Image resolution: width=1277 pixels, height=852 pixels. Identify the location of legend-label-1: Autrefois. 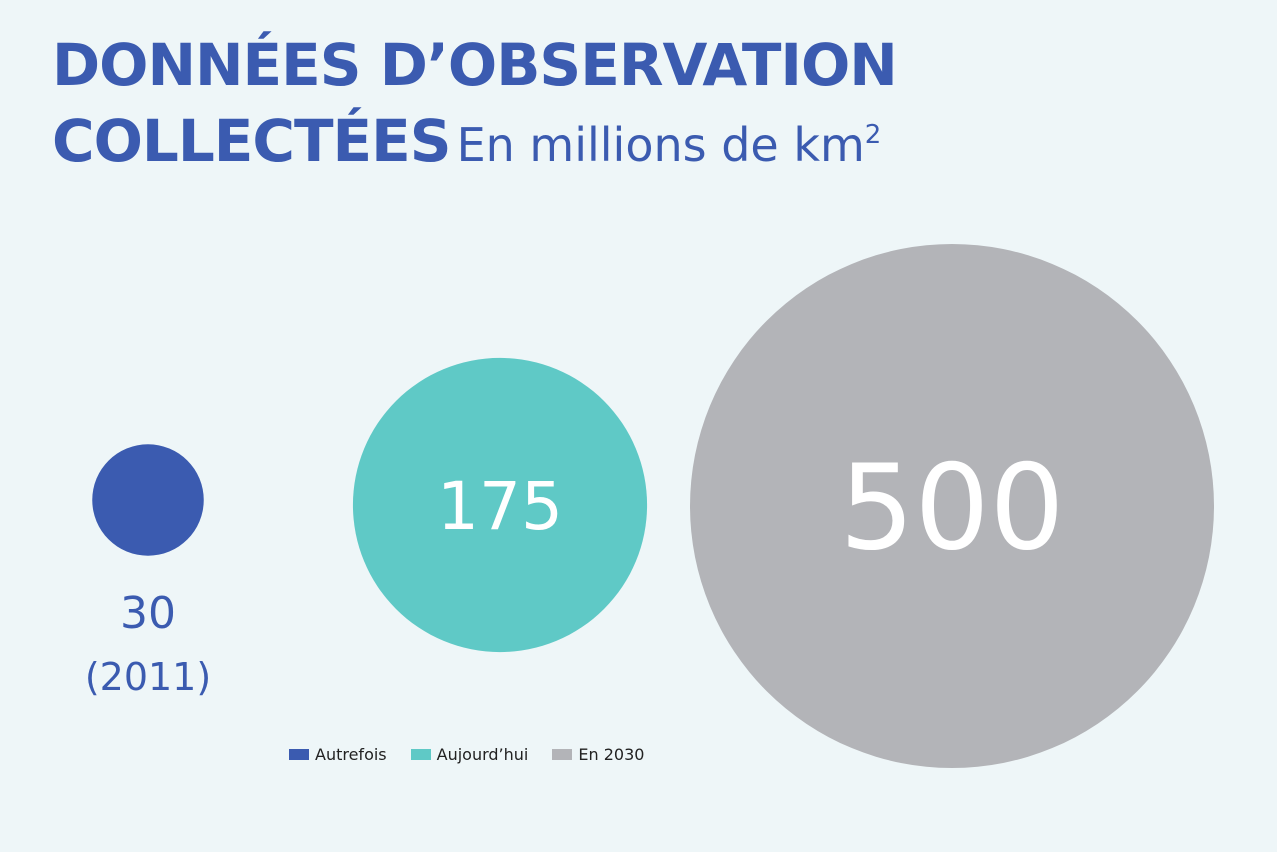
(351, 754).